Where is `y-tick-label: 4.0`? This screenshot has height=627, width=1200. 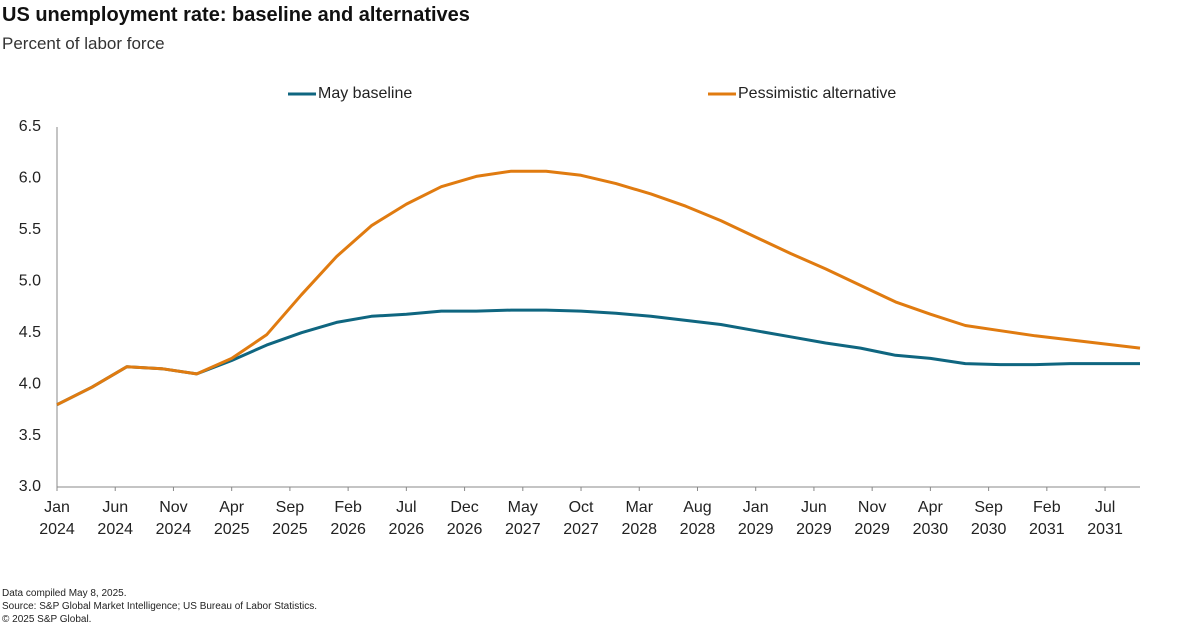
y-tick-label: 4.0 is located at coordinates (30, 383).